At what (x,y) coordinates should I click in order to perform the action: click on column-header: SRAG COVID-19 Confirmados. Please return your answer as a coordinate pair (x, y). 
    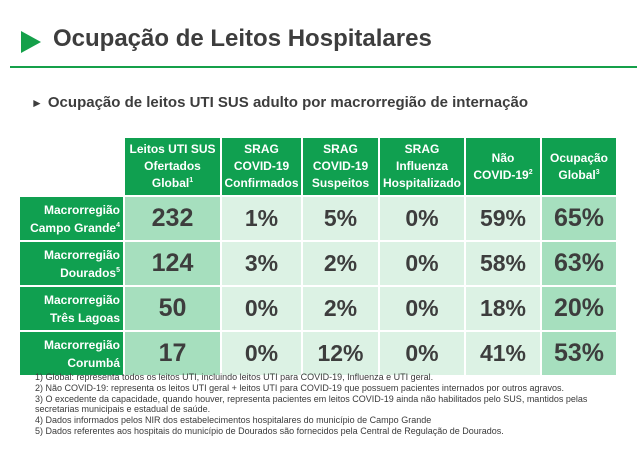
    Looking at the image, I should click on (261, 166).